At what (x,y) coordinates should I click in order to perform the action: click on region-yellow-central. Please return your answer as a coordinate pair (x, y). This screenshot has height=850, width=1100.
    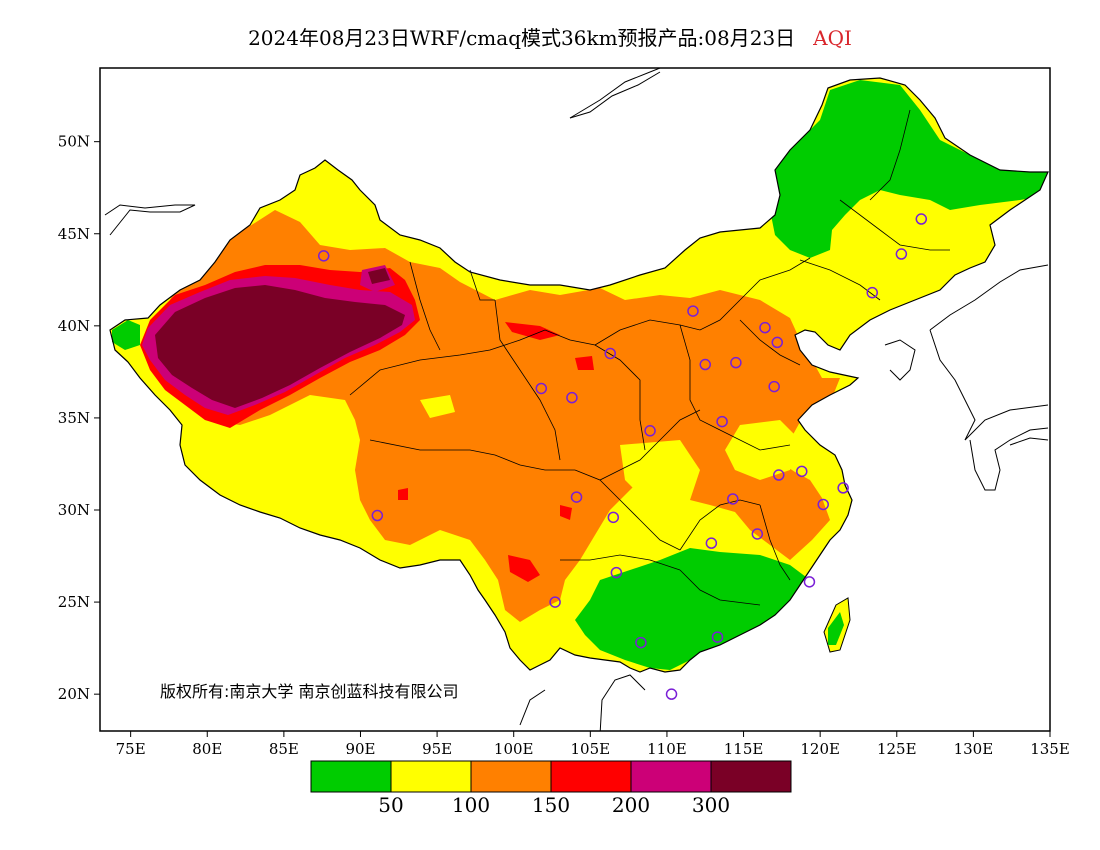
    Looking at the image, I should click on (660, 472).